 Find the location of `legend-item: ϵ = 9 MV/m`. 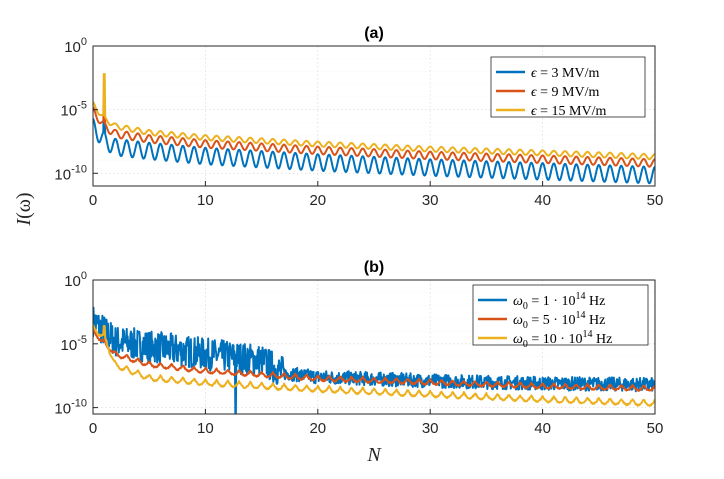

legend-item: ϵ = 9 MV/m is located at coordinates (565, 92).